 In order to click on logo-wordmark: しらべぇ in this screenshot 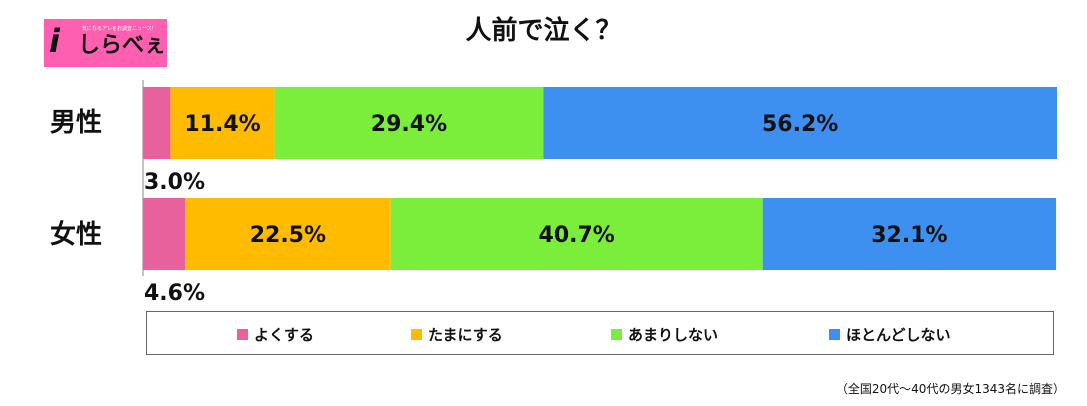, I will do `click(122, 45)`.